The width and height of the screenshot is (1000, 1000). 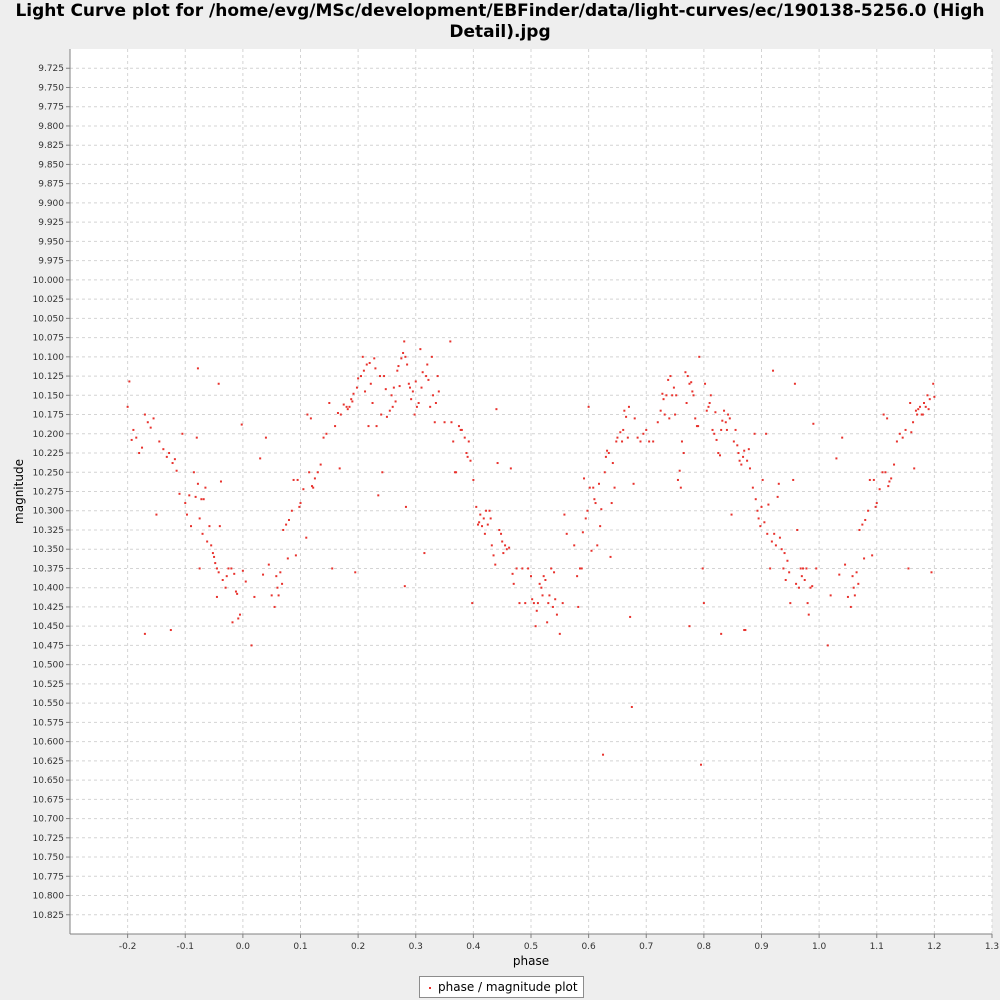 What do you see at coordinates (51, 127) in the screenshot?
I see `y-tick-label: 9.800` at bounding box center [51, 127].